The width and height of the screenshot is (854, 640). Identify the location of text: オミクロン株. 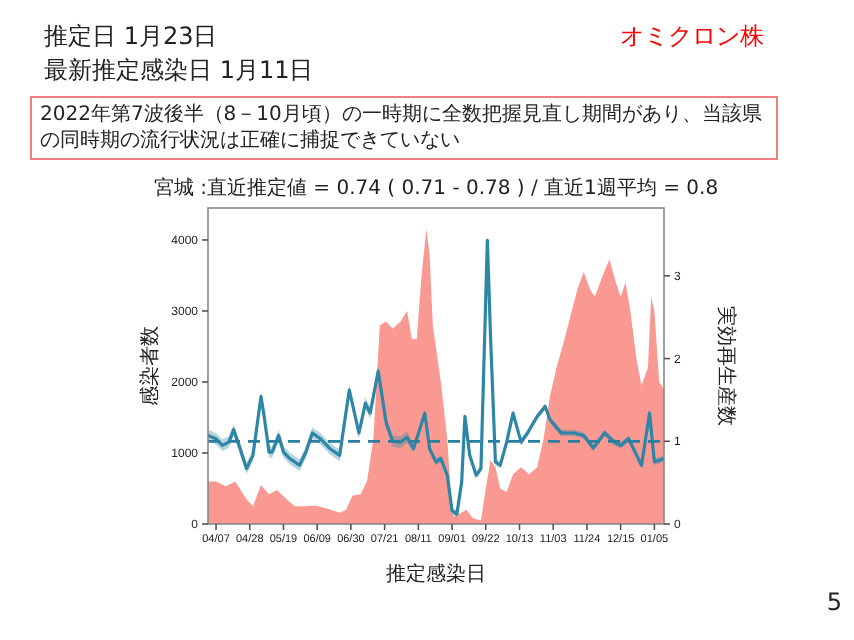
(692, 37).